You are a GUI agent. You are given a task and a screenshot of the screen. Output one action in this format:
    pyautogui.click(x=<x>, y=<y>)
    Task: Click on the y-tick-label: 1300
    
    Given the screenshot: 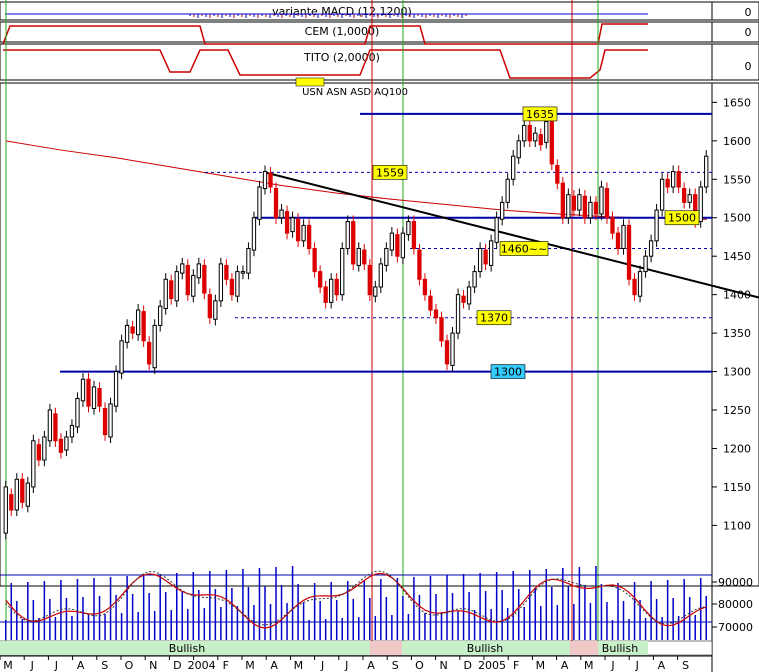 What is the action you would take?
    pyautogui.click(x=737, y=372)
    